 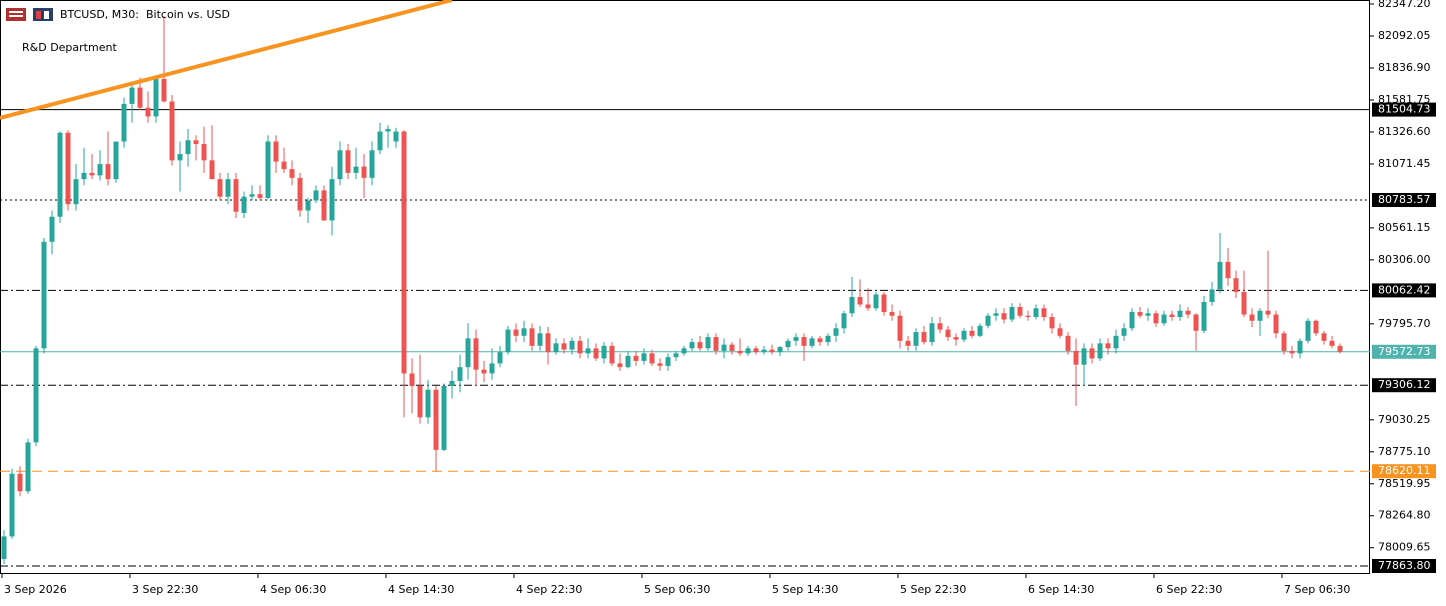 What do you see at coordinates (1404, 547) in the screenshot?
I see `y-tick-label: 78009.65` at bounding box center [1404, 547].